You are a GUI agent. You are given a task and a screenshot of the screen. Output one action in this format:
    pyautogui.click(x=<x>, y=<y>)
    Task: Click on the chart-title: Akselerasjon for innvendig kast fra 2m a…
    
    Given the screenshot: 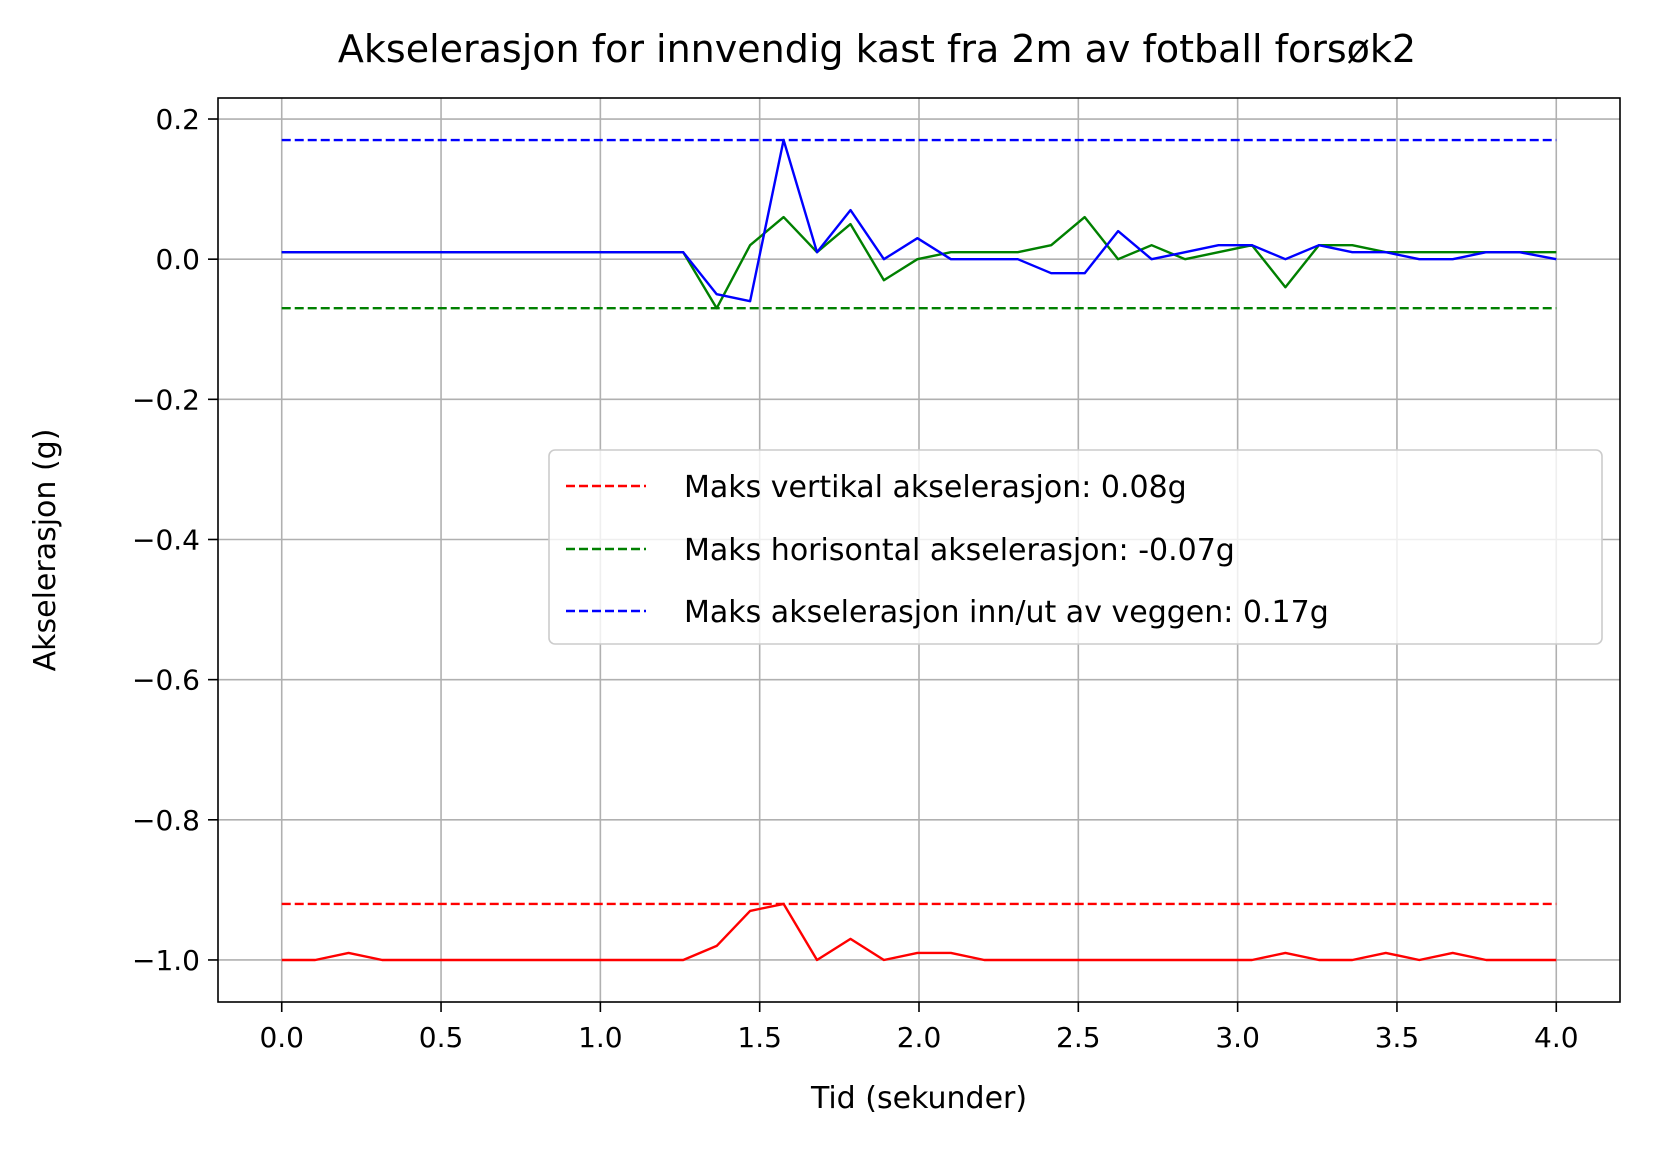 What is the action you would take?
    pyautogui.click(x=877, y=49)
    